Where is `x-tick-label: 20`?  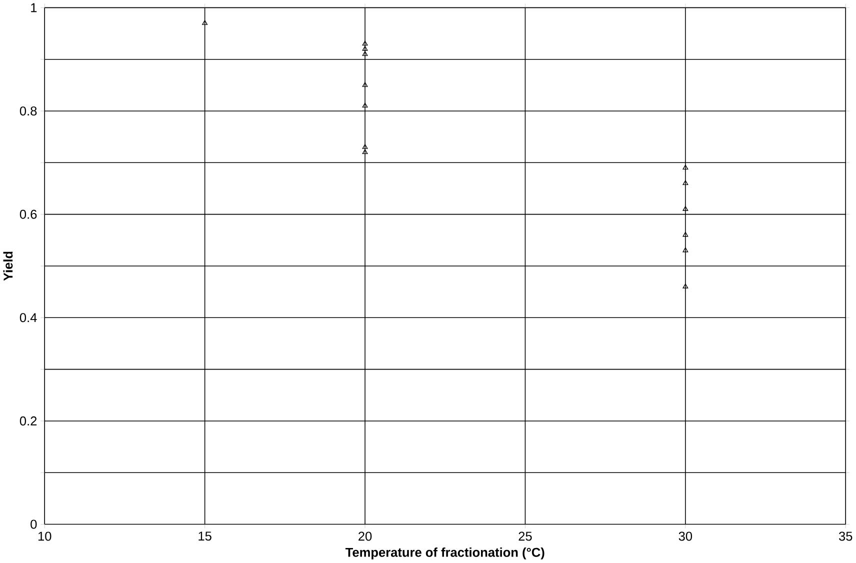
x-tick-label: 20 is located at coordinates (365, 536).